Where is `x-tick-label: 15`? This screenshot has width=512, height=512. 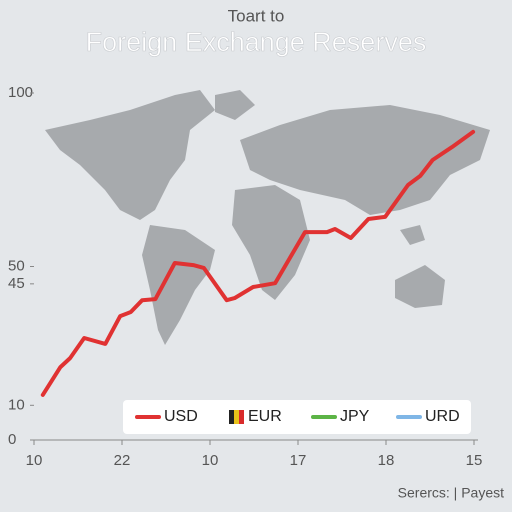
x-tick-label: 15 is located at coordinates (474, 460).